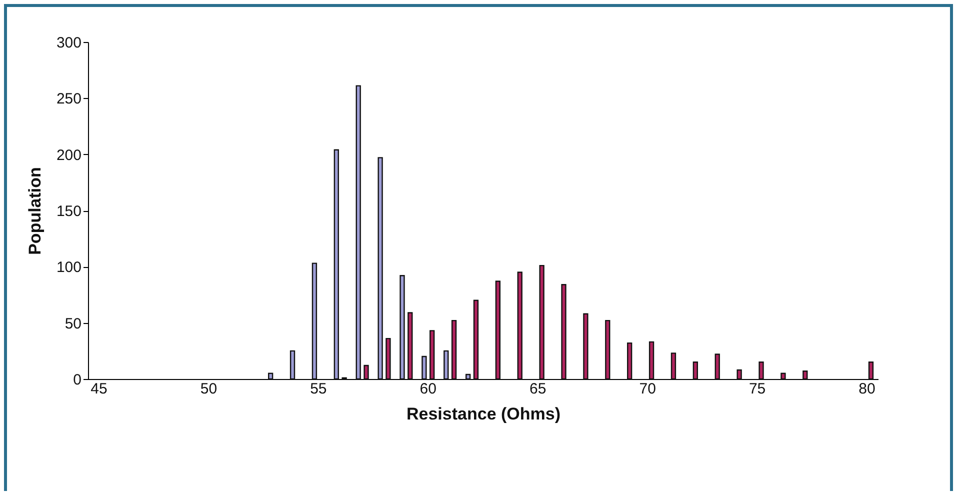  Describe the element at coordinates (757, 389) in the screenshot. I see `x-tick-label: 75` at that location.